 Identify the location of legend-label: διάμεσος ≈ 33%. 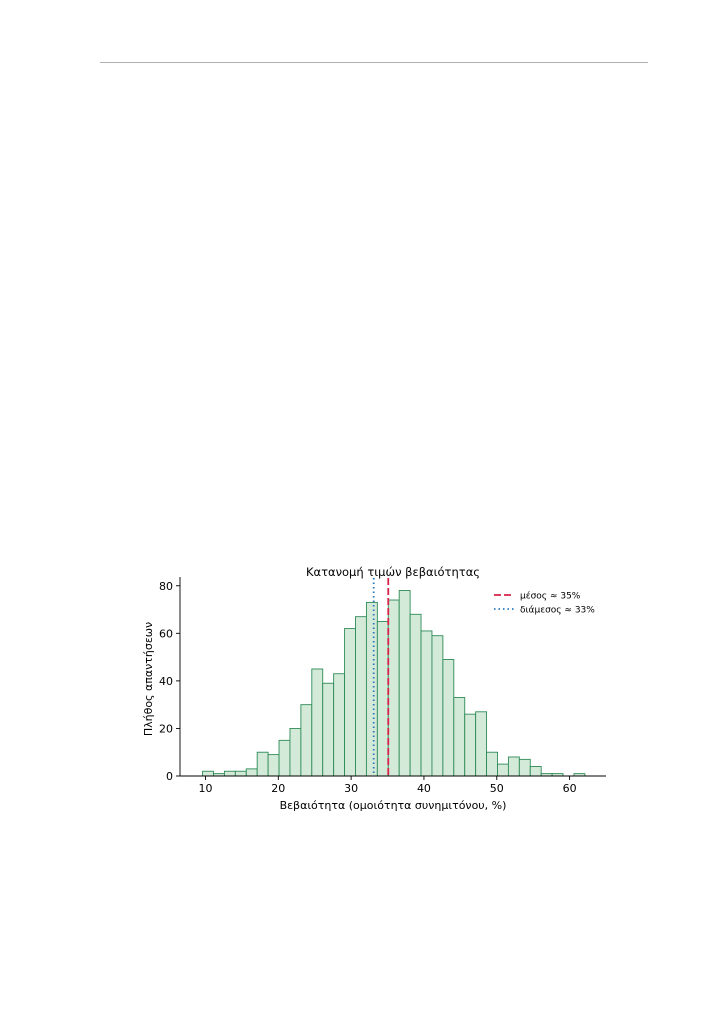
(557, 611).